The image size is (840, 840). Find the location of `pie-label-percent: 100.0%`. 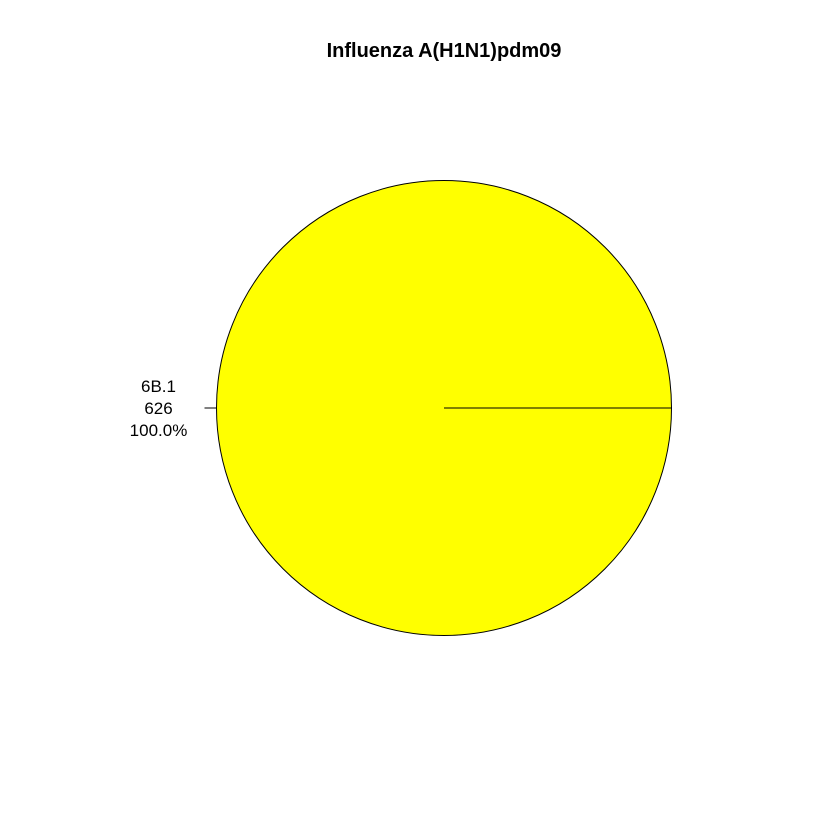

pie-label-percent: 100.0% is located at coordinates (159, 430).